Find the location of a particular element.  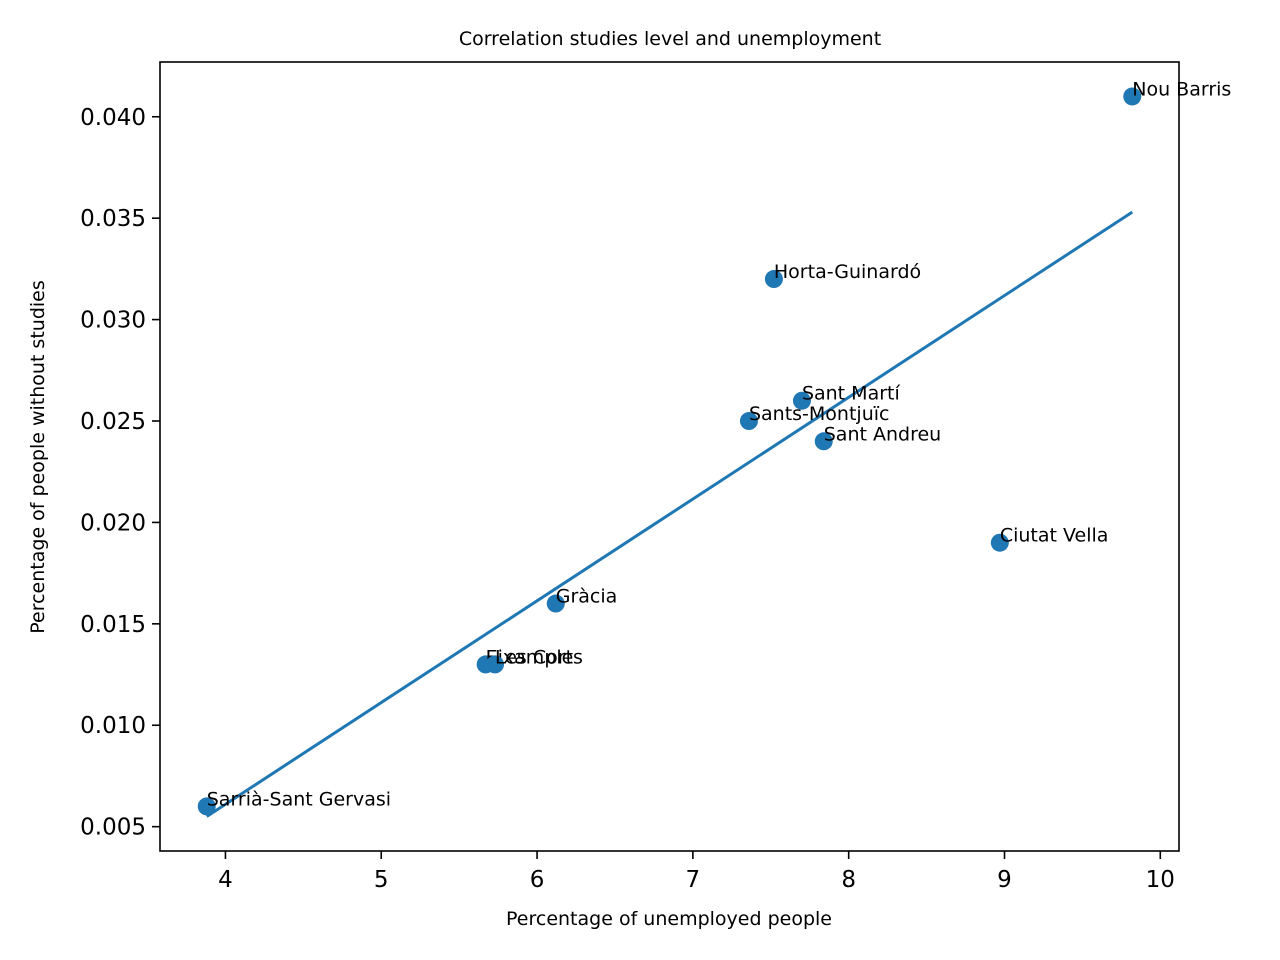

y-tick-label: 0.015 is located at coordinates (113, 625).